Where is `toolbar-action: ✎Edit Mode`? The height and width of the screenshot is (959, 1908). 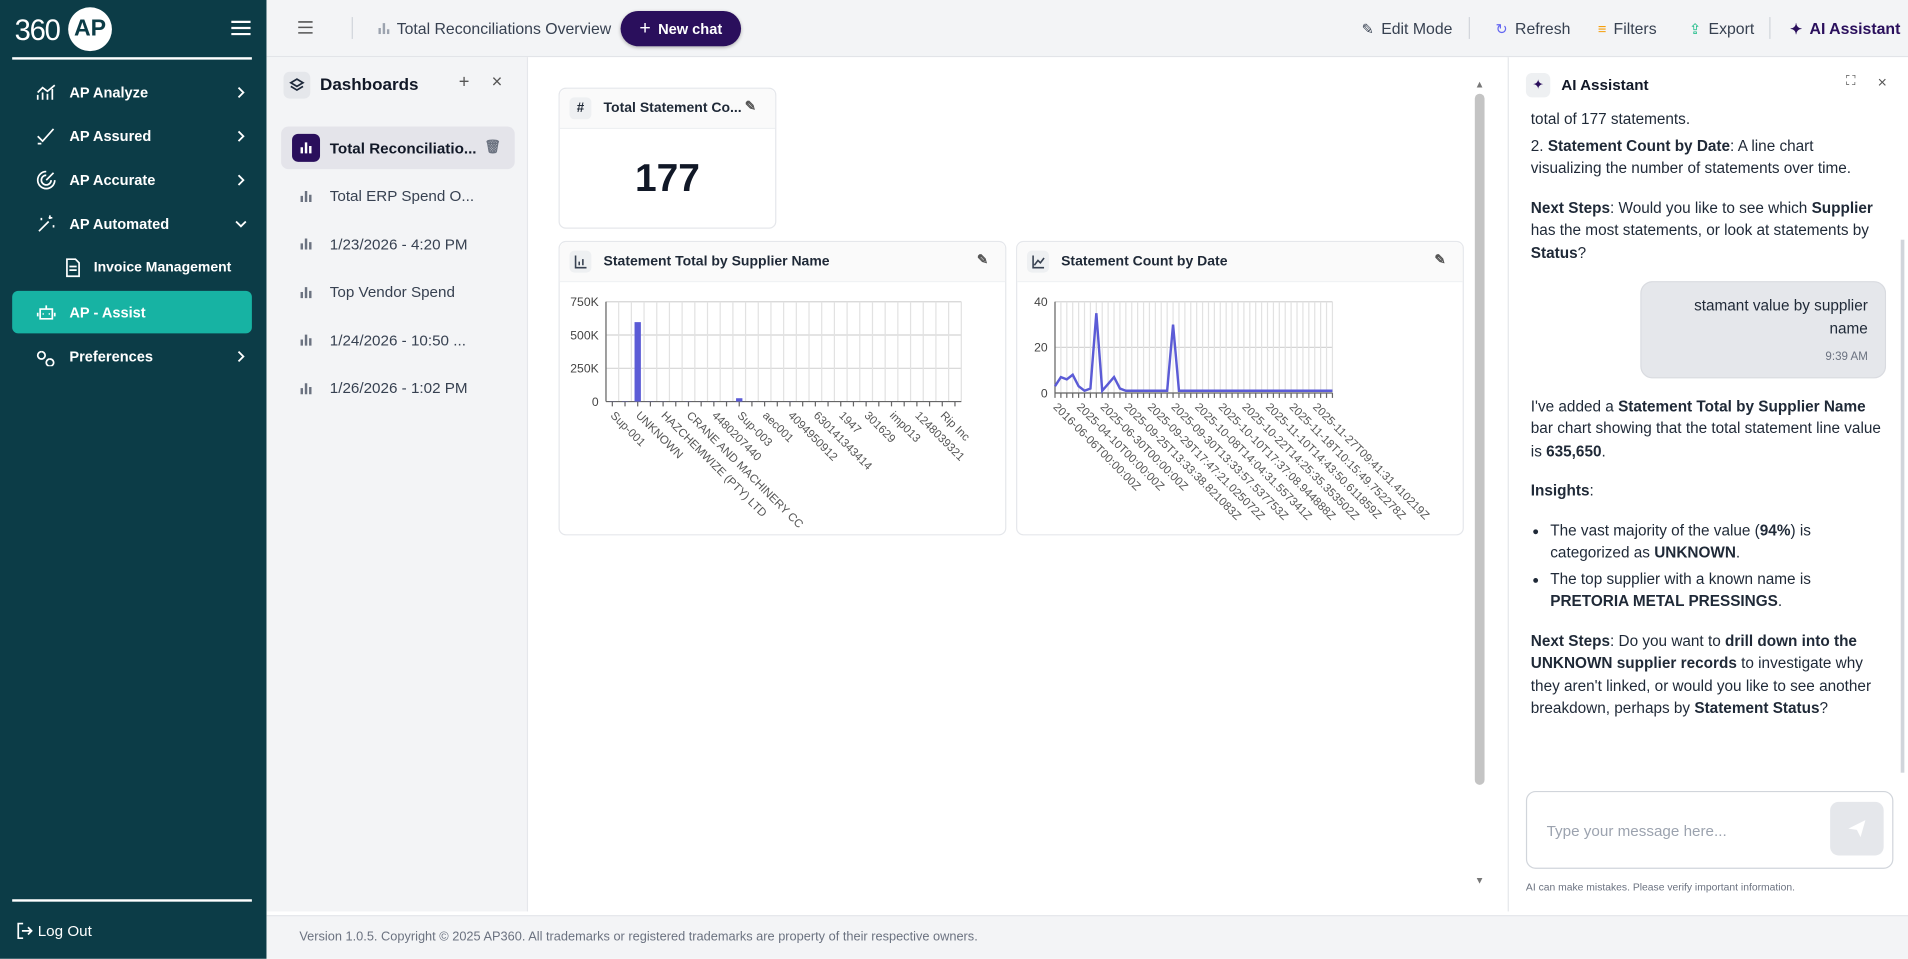
toolbar-action: ✎Edit Mode is located at coordinates (1407, 28).